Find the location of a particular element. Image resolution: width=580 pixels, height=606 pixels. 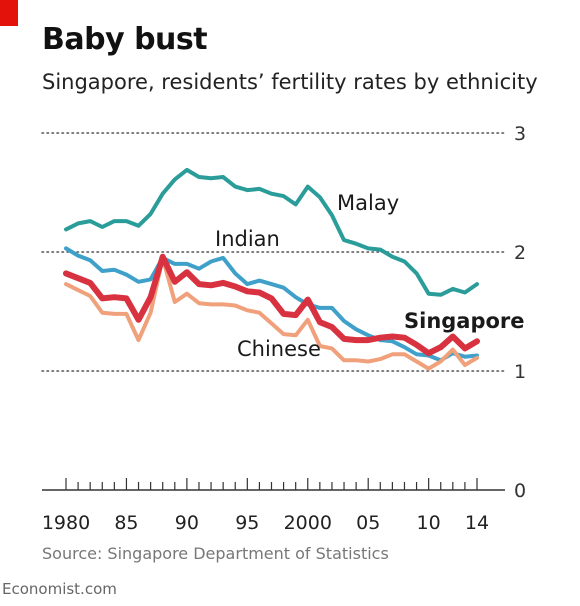

x-tick-label: 95 is located at coordinates (247, 523).